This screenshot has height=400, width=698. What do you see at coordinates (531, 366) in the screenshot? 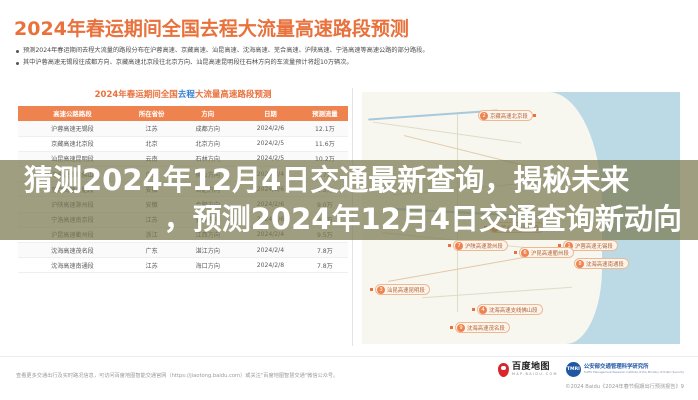
I see `baidu-logo-cn: 百度地图` at bounding box center [531, 366].